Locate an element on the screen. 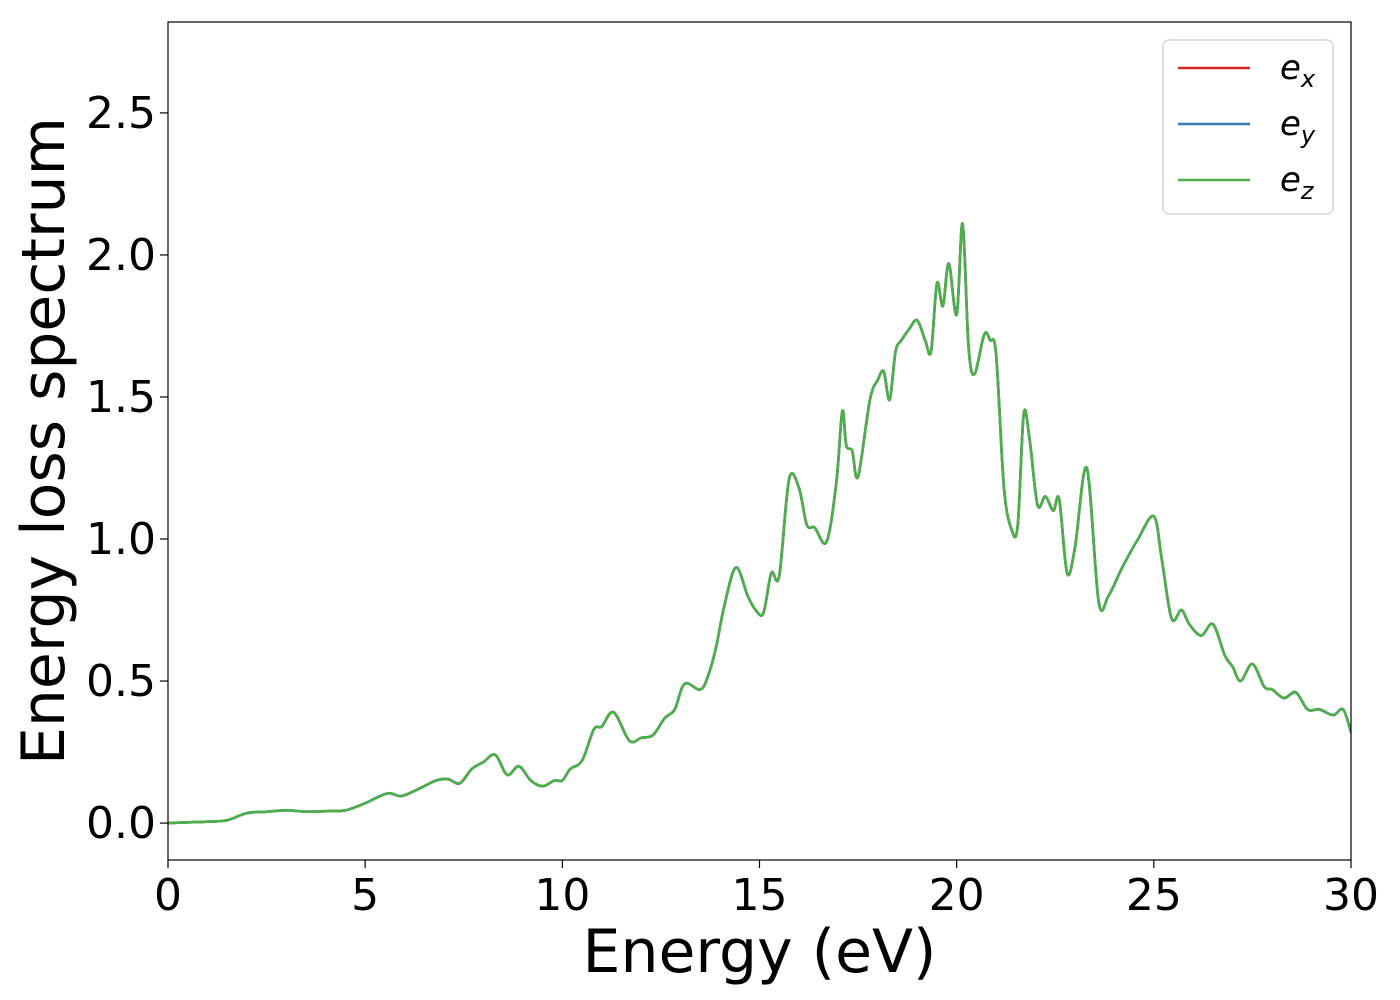 Image resolution: width=1400 pixels, height=1000 pixels. x-axis-ticks: 0 5 10 15 20 25 30 is located at coordinates (766, 890).